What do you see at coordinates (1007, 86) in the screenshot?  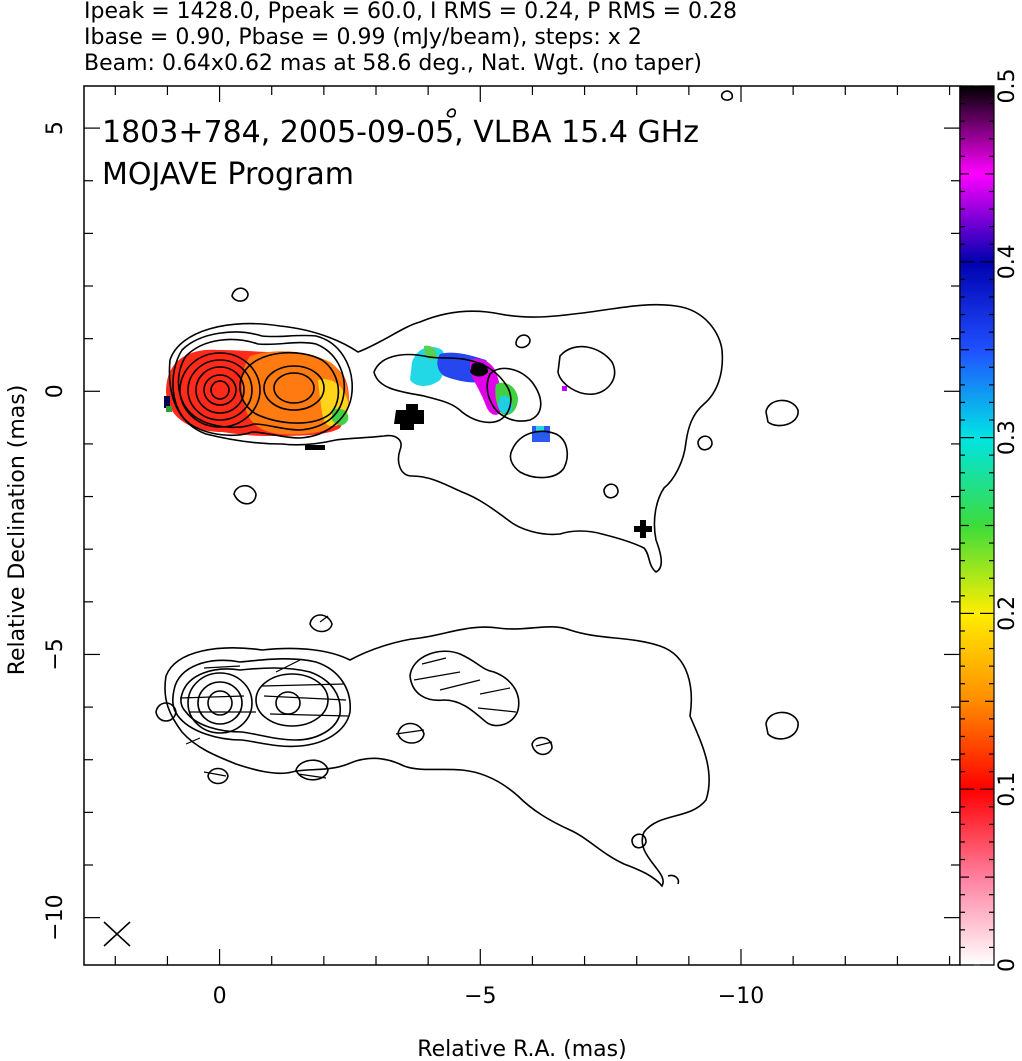 I see `colorbar-tick-label: 0.5` at bounding box center [1007, 86].